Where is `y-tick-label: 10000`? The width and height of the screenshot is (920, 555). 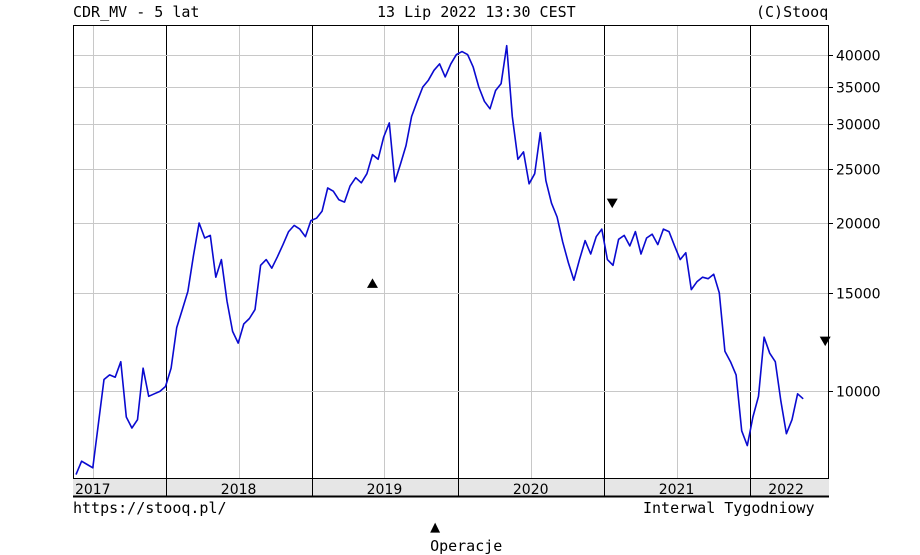
y-tick-label: 10000 is located at coordinates (858, 393).